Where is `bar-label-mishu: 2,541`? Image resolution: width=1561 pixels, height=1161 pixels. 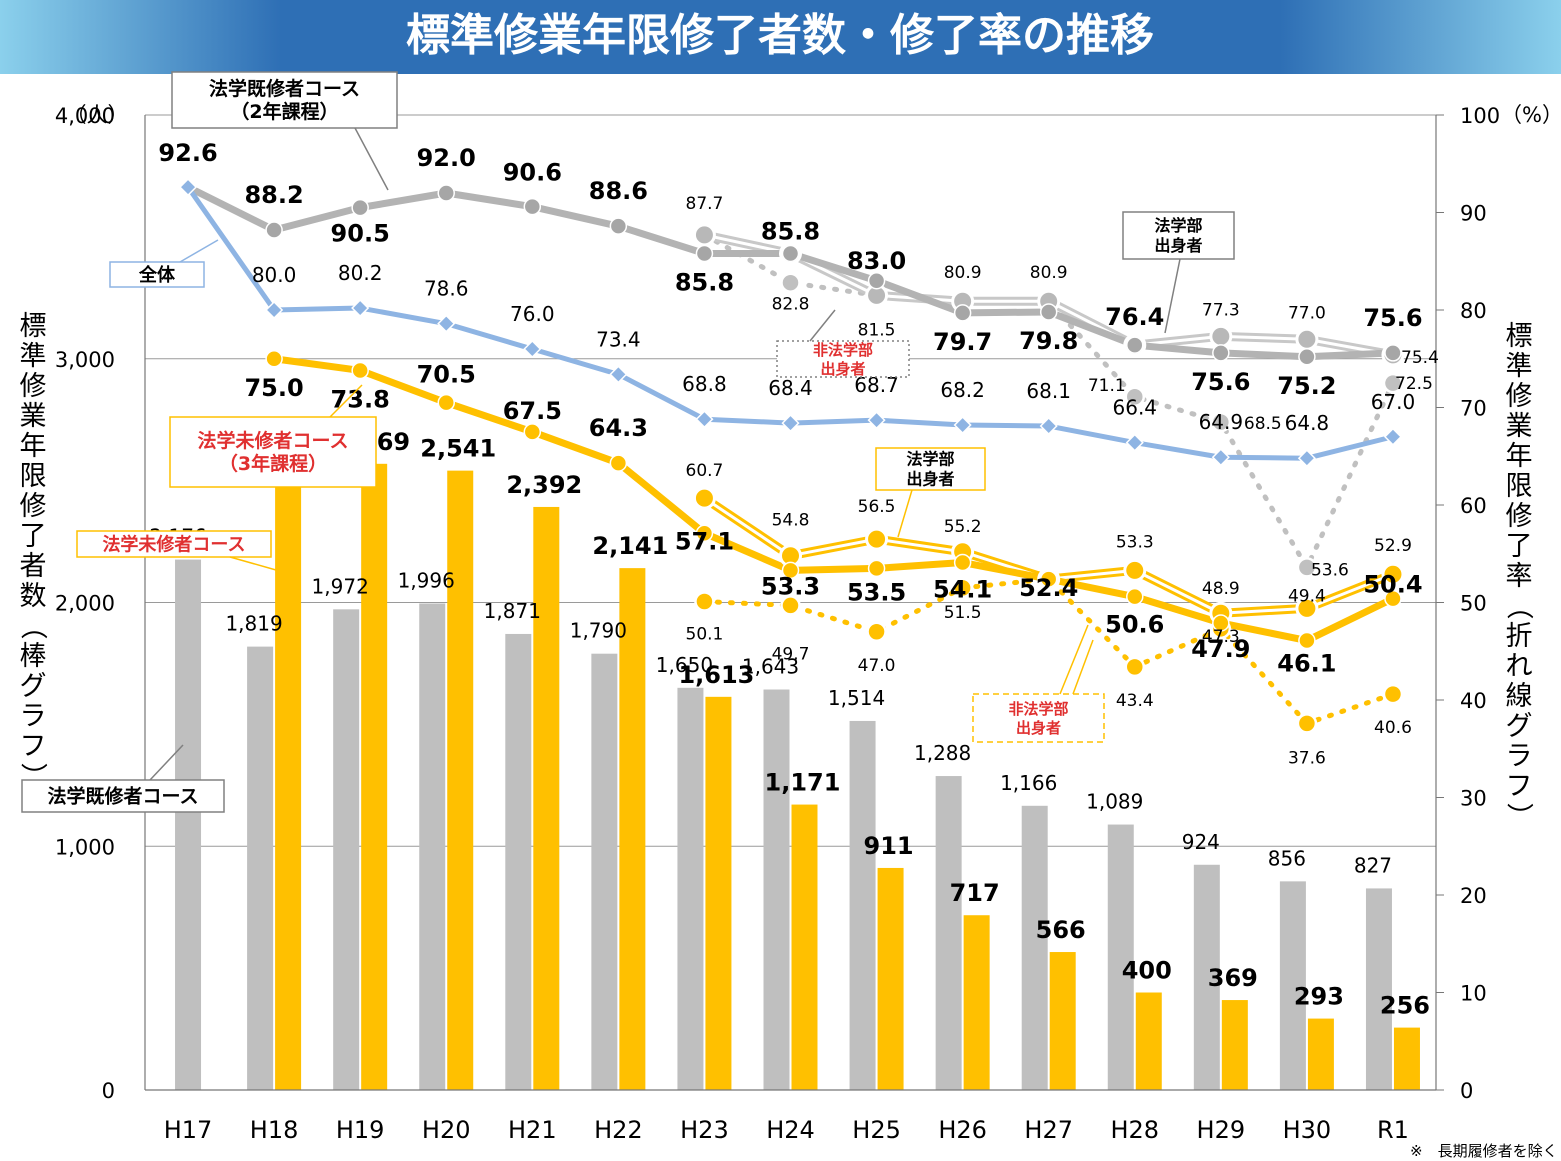
bar-label-mishu: 2,541 is located at coordinates (458, 449).